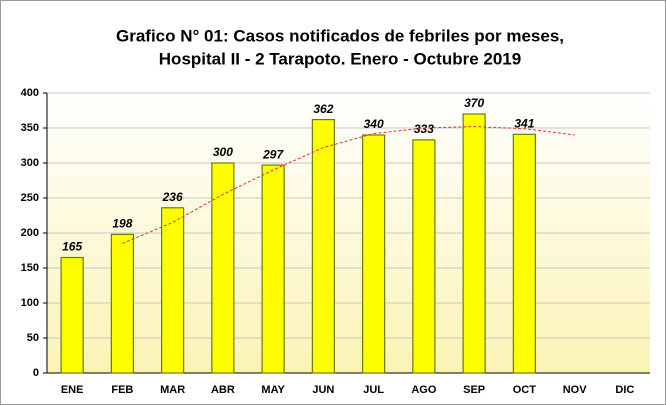 The height and width of the screenshot is (405, 666). Describe the element at coordinates (374, 124) in the screenshot. I see `data-label: 340` at that location.